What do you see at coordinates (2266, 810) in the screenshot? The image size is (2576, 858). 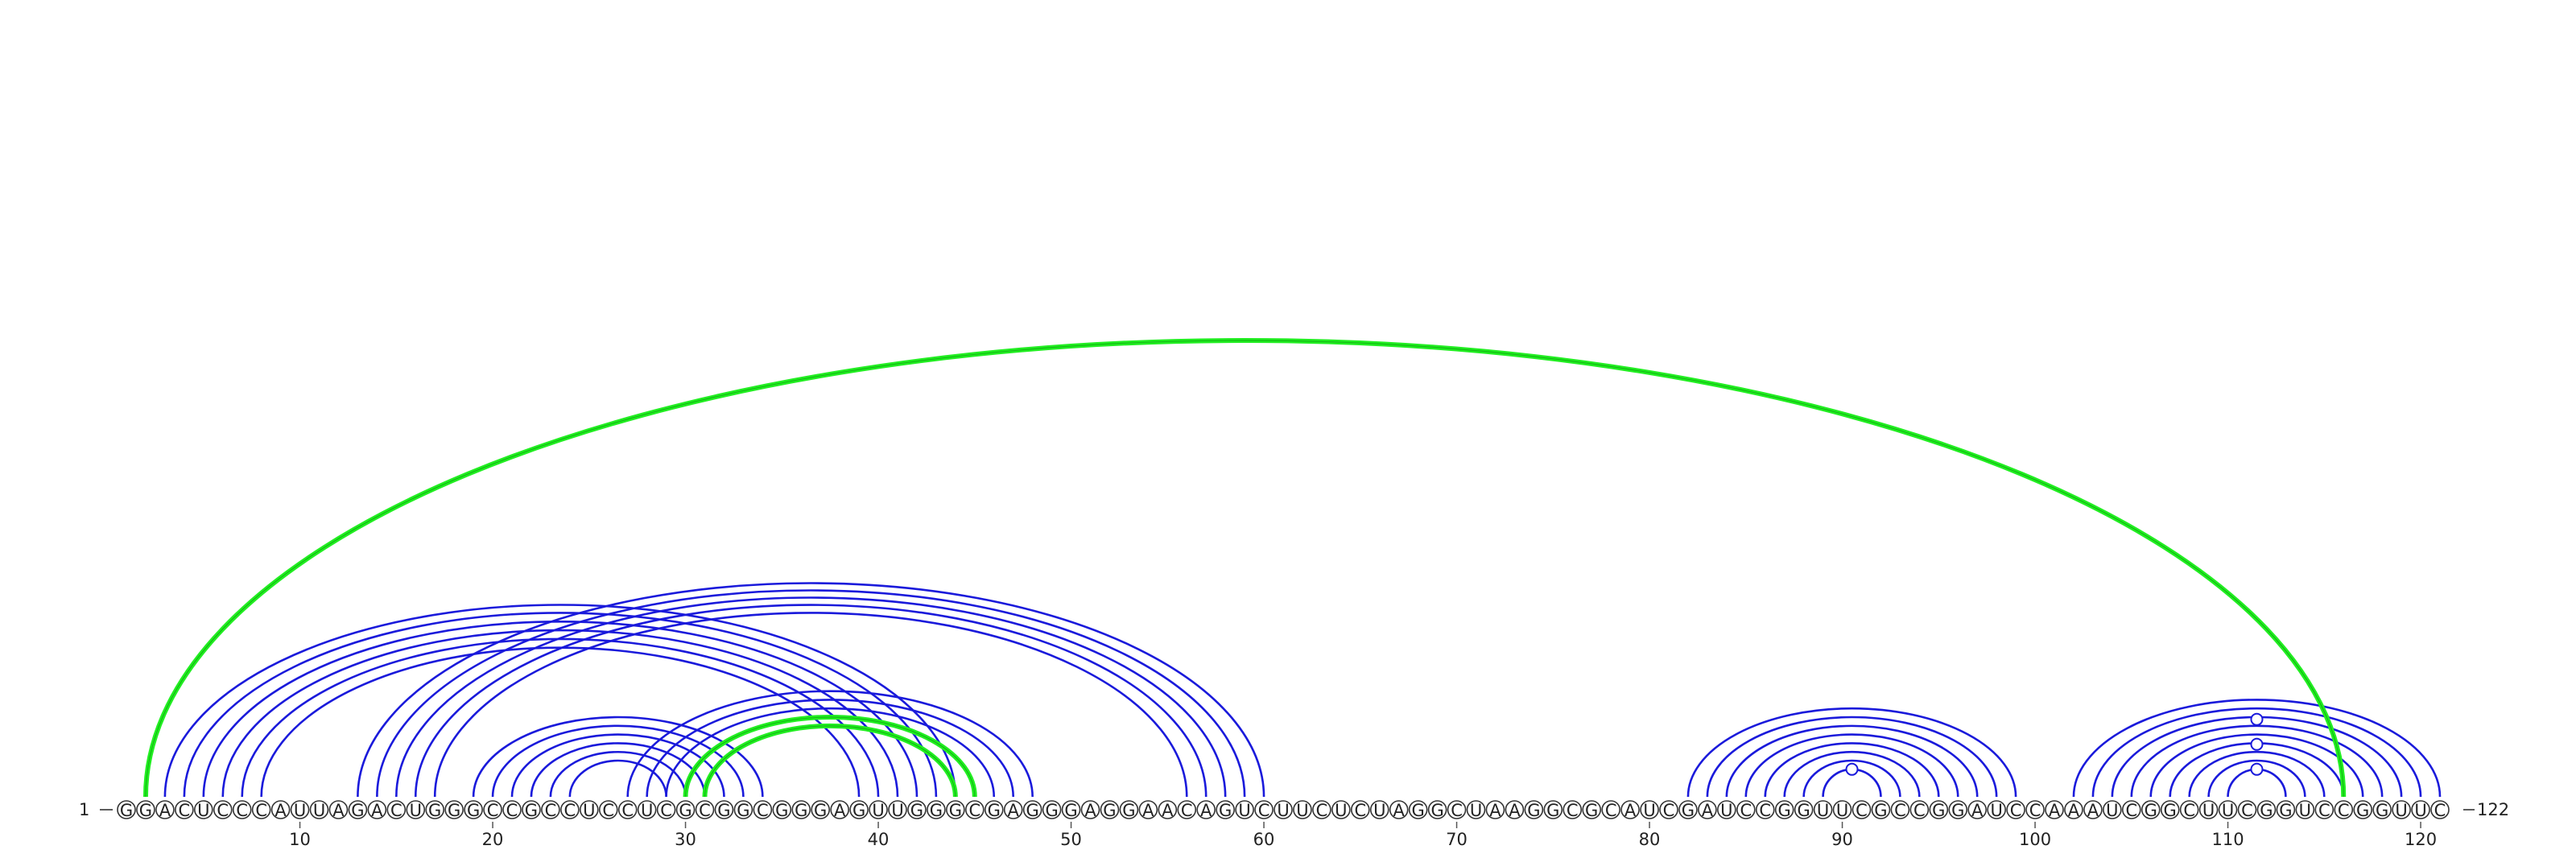 I see `nucleotide-112: G` at bounding box center [2266, 810].